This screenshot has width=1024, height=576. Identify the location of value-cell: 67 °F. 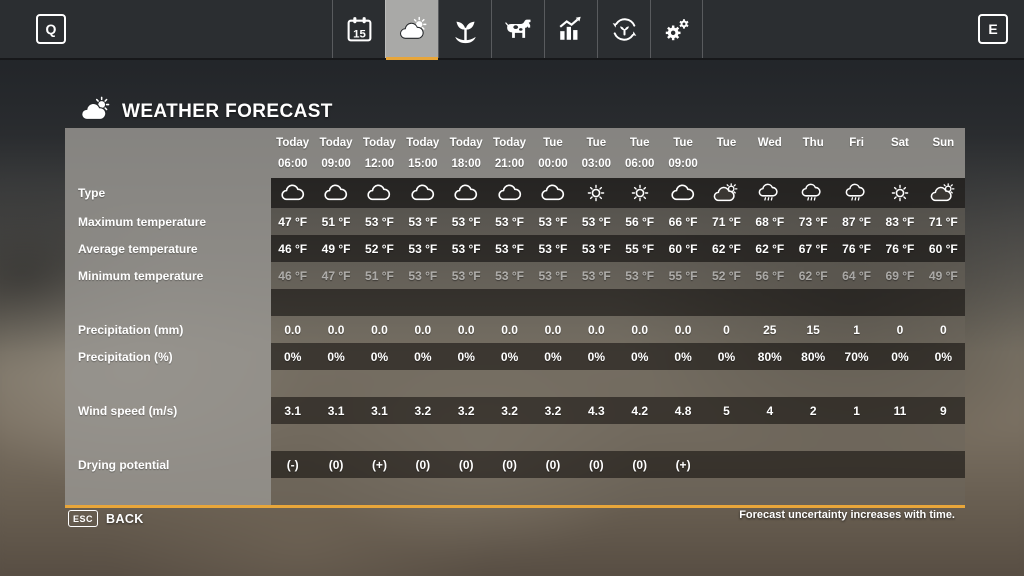
(813, 248).